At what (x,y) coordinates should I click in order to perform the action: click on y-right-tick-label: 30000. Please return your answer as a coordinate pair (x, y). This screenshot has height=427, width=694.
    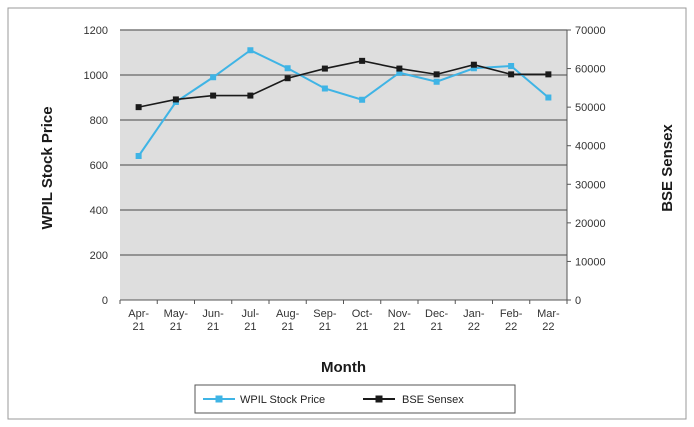
    Looking at the image, I should click on (590, 185).